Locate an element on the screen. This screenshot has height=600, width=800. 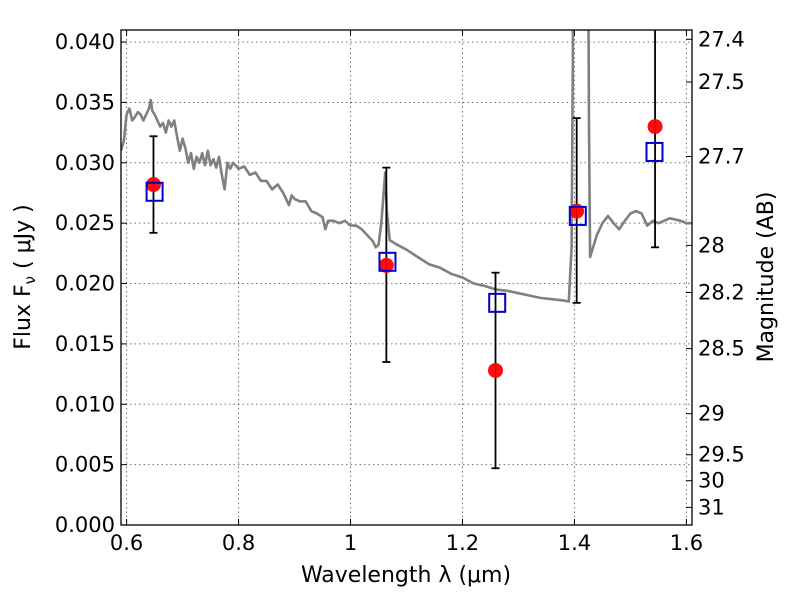
y2-tick-label: 28.5 is located at coordinates (721, 349).